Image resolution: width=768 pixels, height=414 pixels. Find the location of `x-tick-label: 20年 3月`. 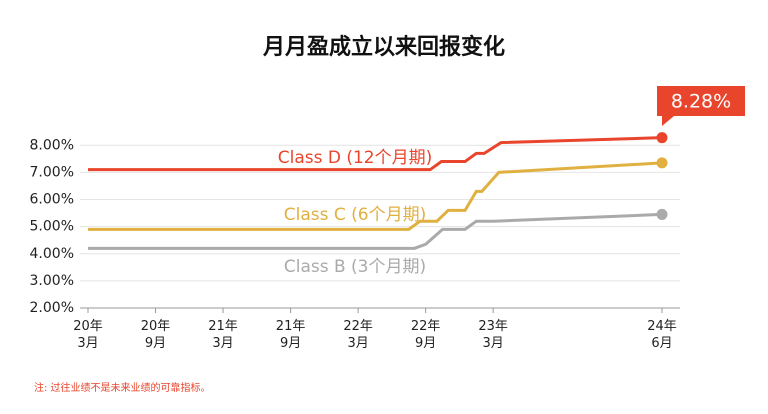

x-tick-label: 20年 3月 is located at coordinates (88, 335).